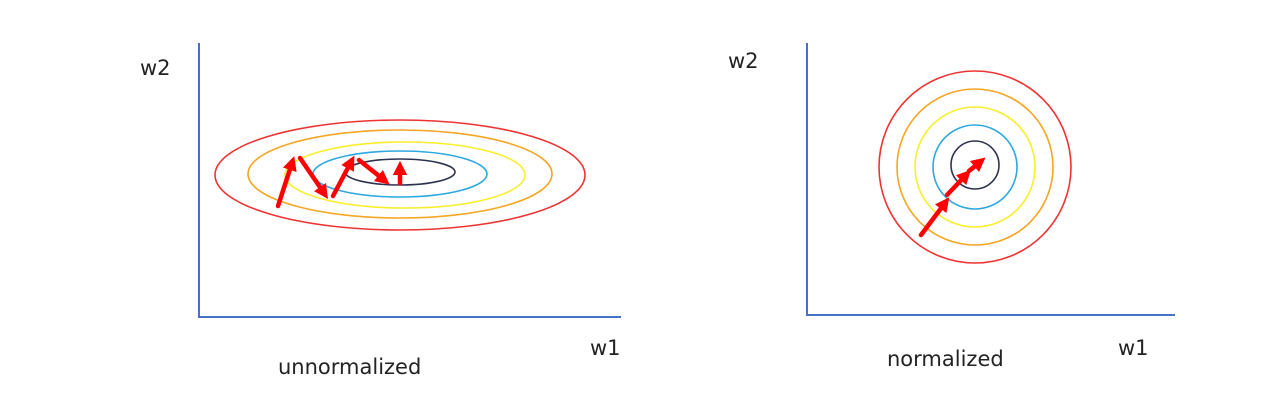 This screenshot has width=1280, height=414. I want to click on contour-center, so click(975, 165).